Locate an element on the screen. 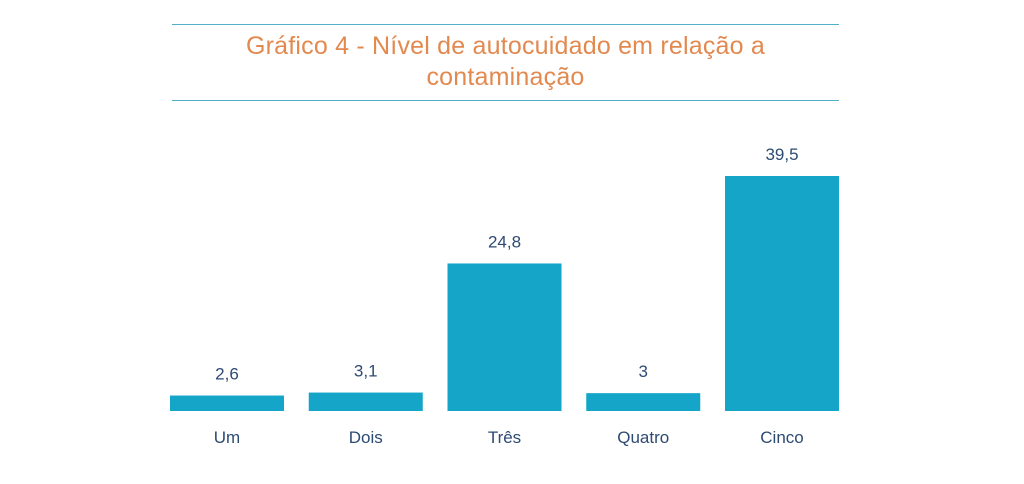  bar-cinco is located at coordinates (782, 293).